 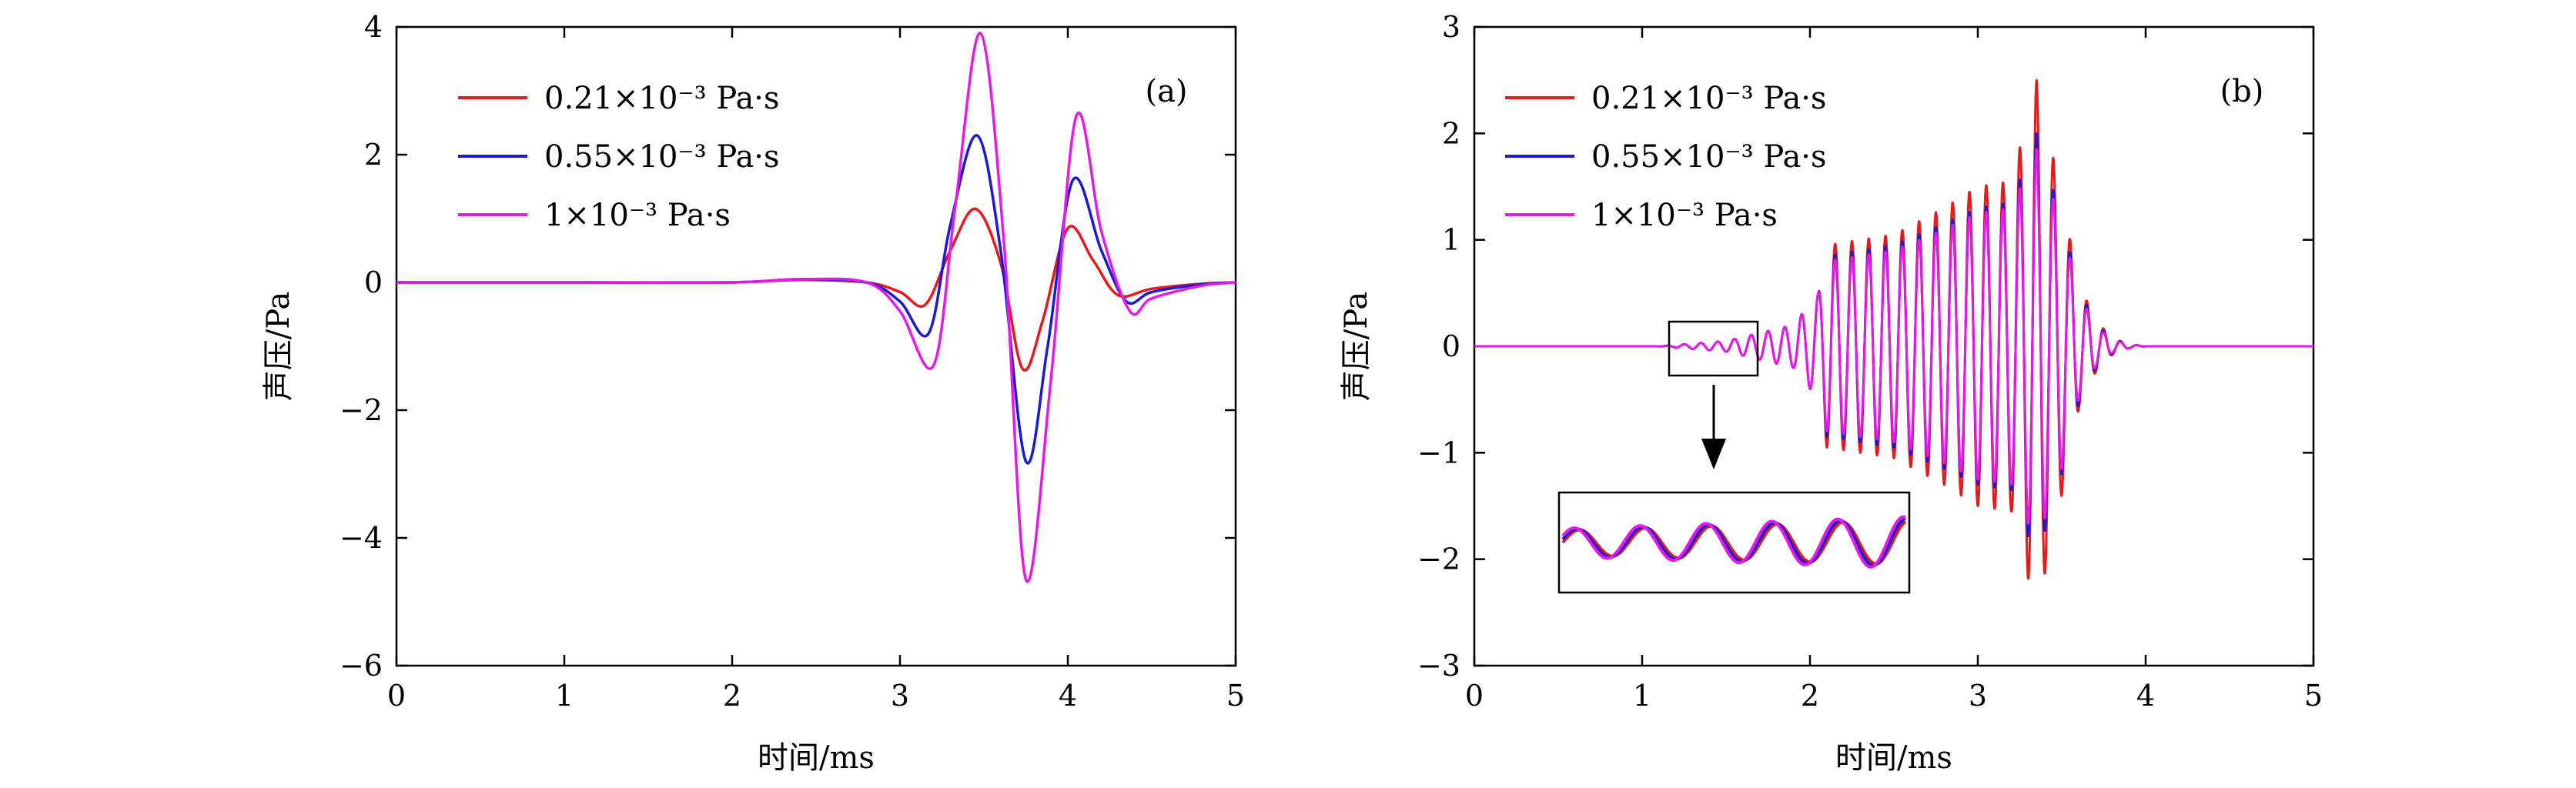 What do you see at coordinates (1236, 696) in the screenshot?
I see `x-tick-label-a: 5` at bounding box center [1236, 696].